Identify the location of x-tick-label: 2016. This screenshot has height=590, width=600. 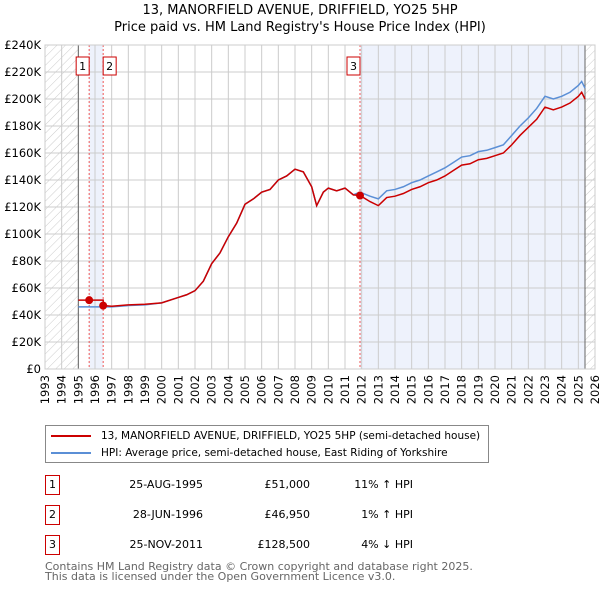
(428, 389).